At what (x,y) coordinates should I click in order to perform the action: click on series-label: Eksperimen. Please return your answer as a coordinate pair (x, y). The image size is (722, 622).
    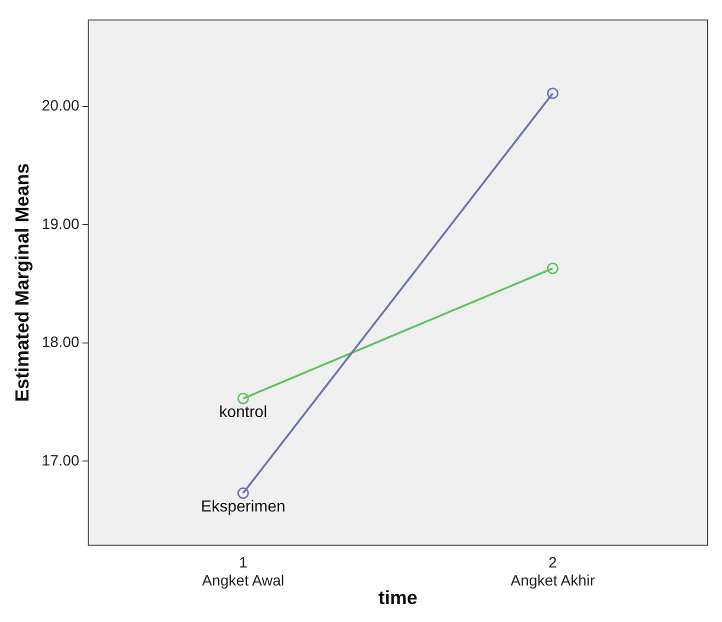
    Looking at the image, I should click on (243, 507).